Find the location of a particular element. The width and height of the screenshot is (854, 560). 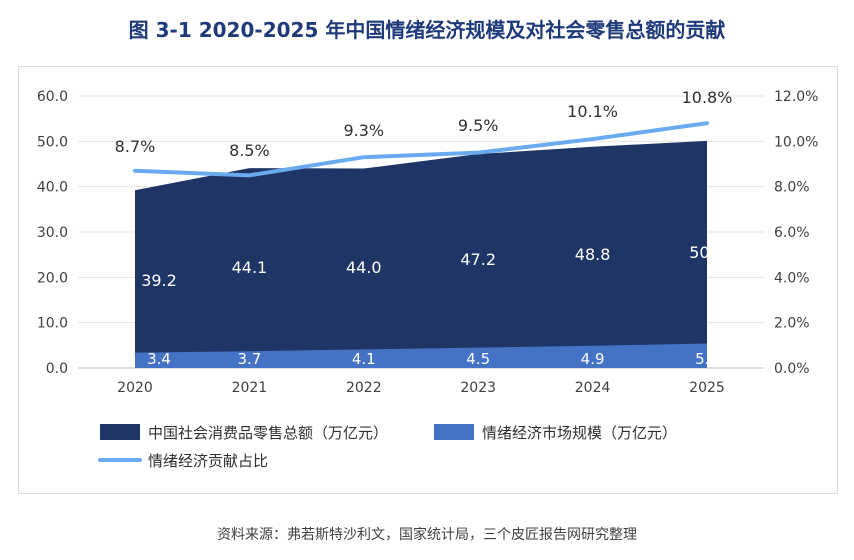

x-tick-label: 2020 is located at coordinates (135, 388).